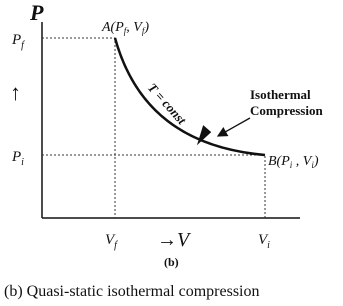 This screenshot has width=343, height=306. I want to click on point-a-label: A(Pf, Vf), so click(125, 28).